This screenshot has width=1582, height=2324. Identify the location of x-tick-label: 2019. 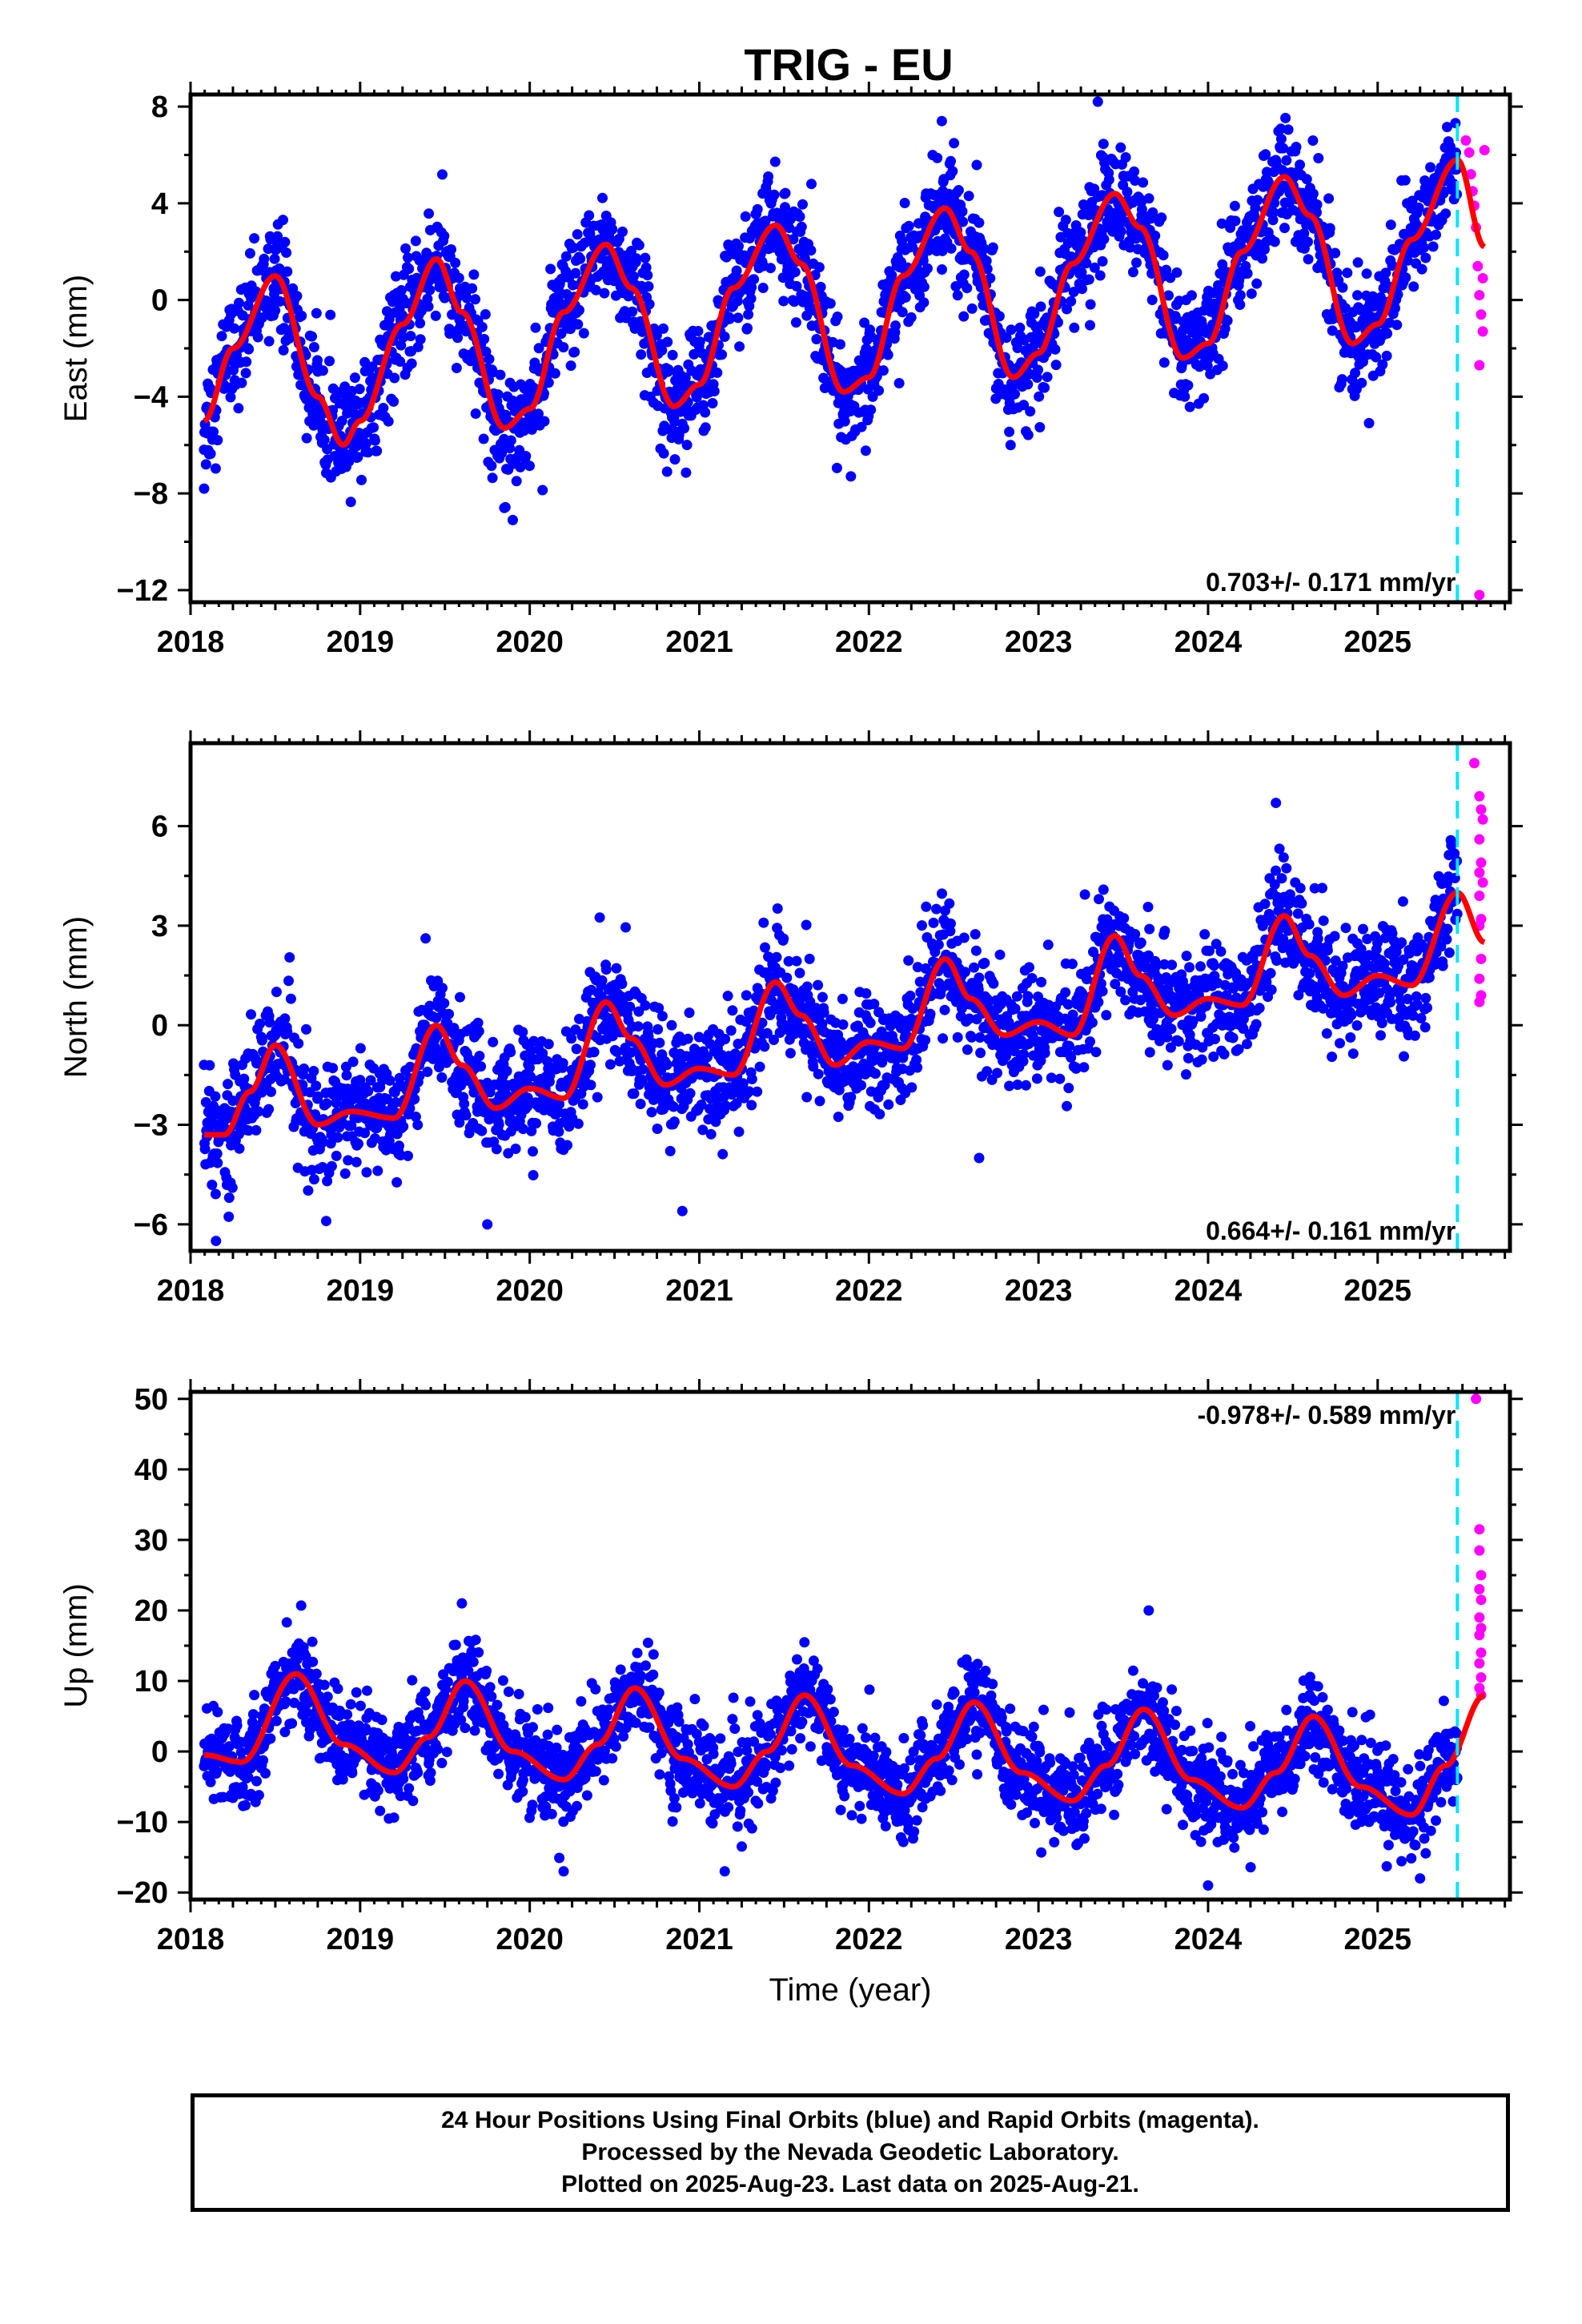
(361, 642).